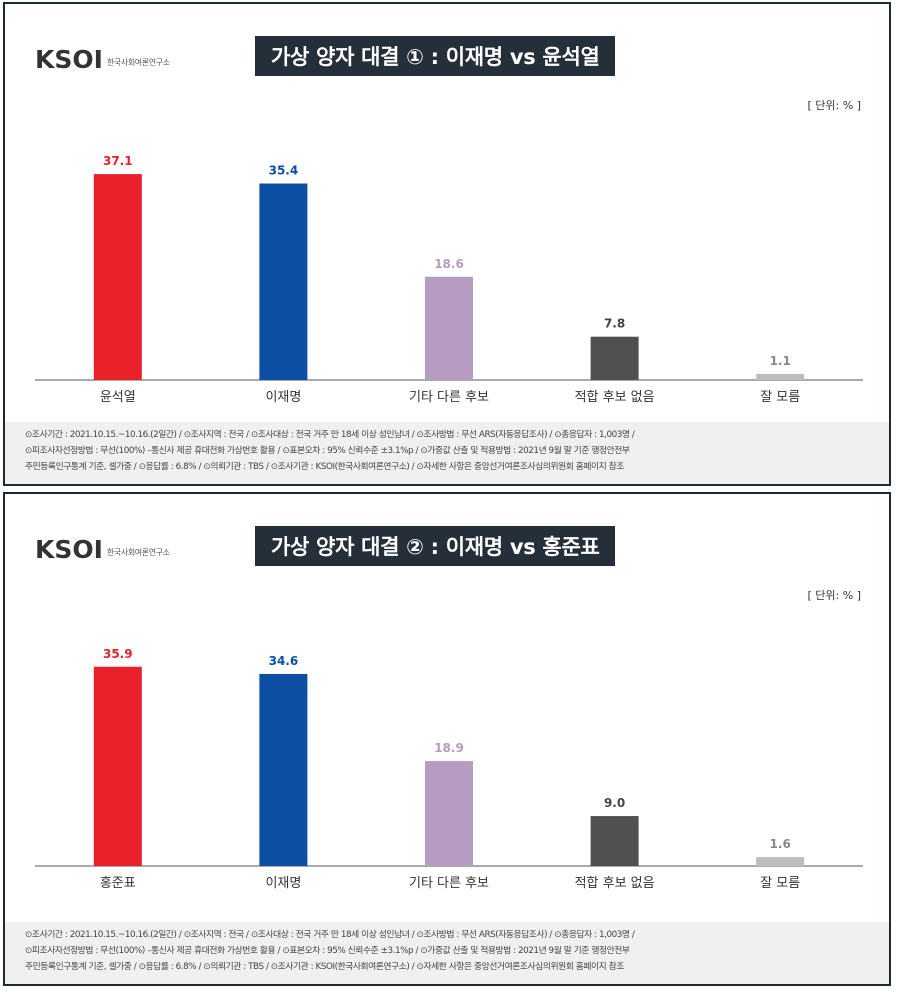 Image resolution: width=898 pixels, height=992 pixels. What do you see at coordinates (118, 161) in the screenshot?
I see `value-label: 37.1` at bounding box center [118, 161].